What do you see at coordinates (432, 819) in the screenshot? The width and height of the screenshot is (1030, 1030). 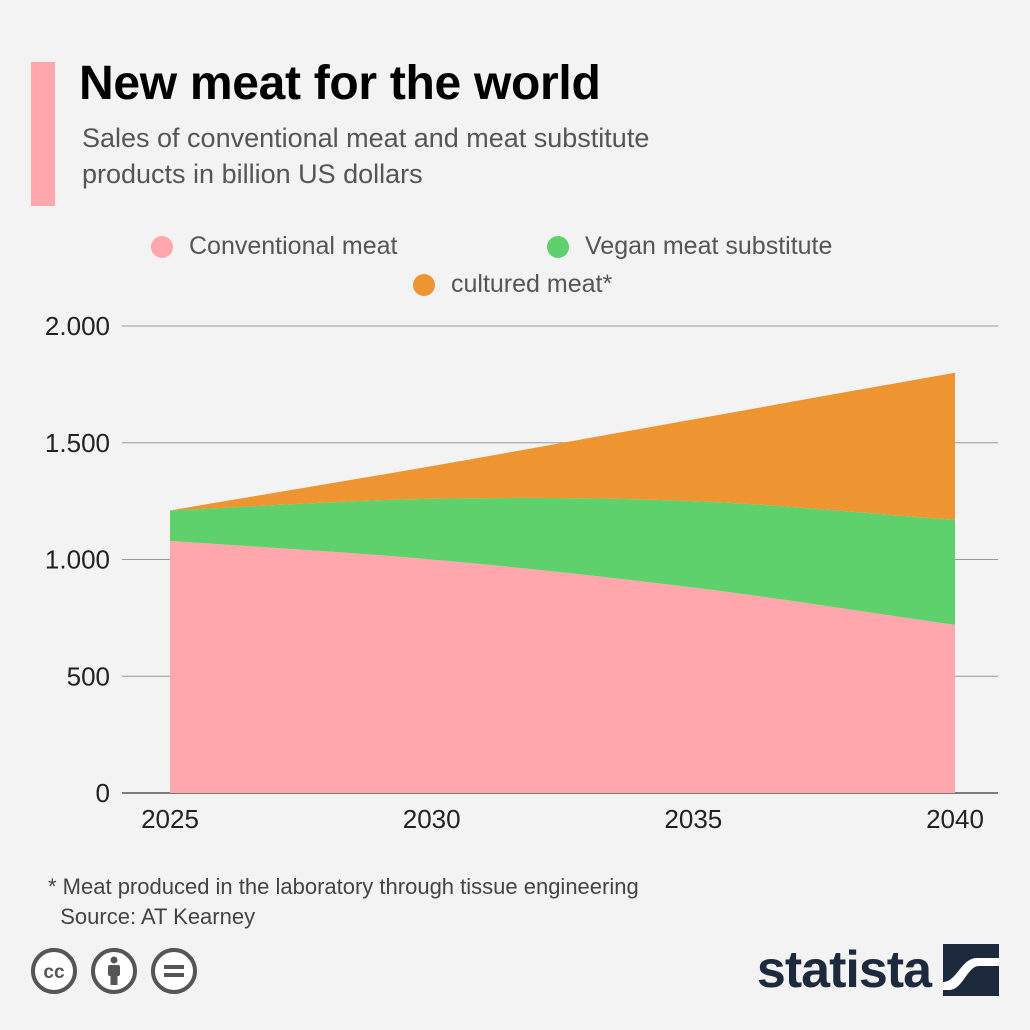 I see `x-tick-label: 2030` at bounding box center [432, 819].